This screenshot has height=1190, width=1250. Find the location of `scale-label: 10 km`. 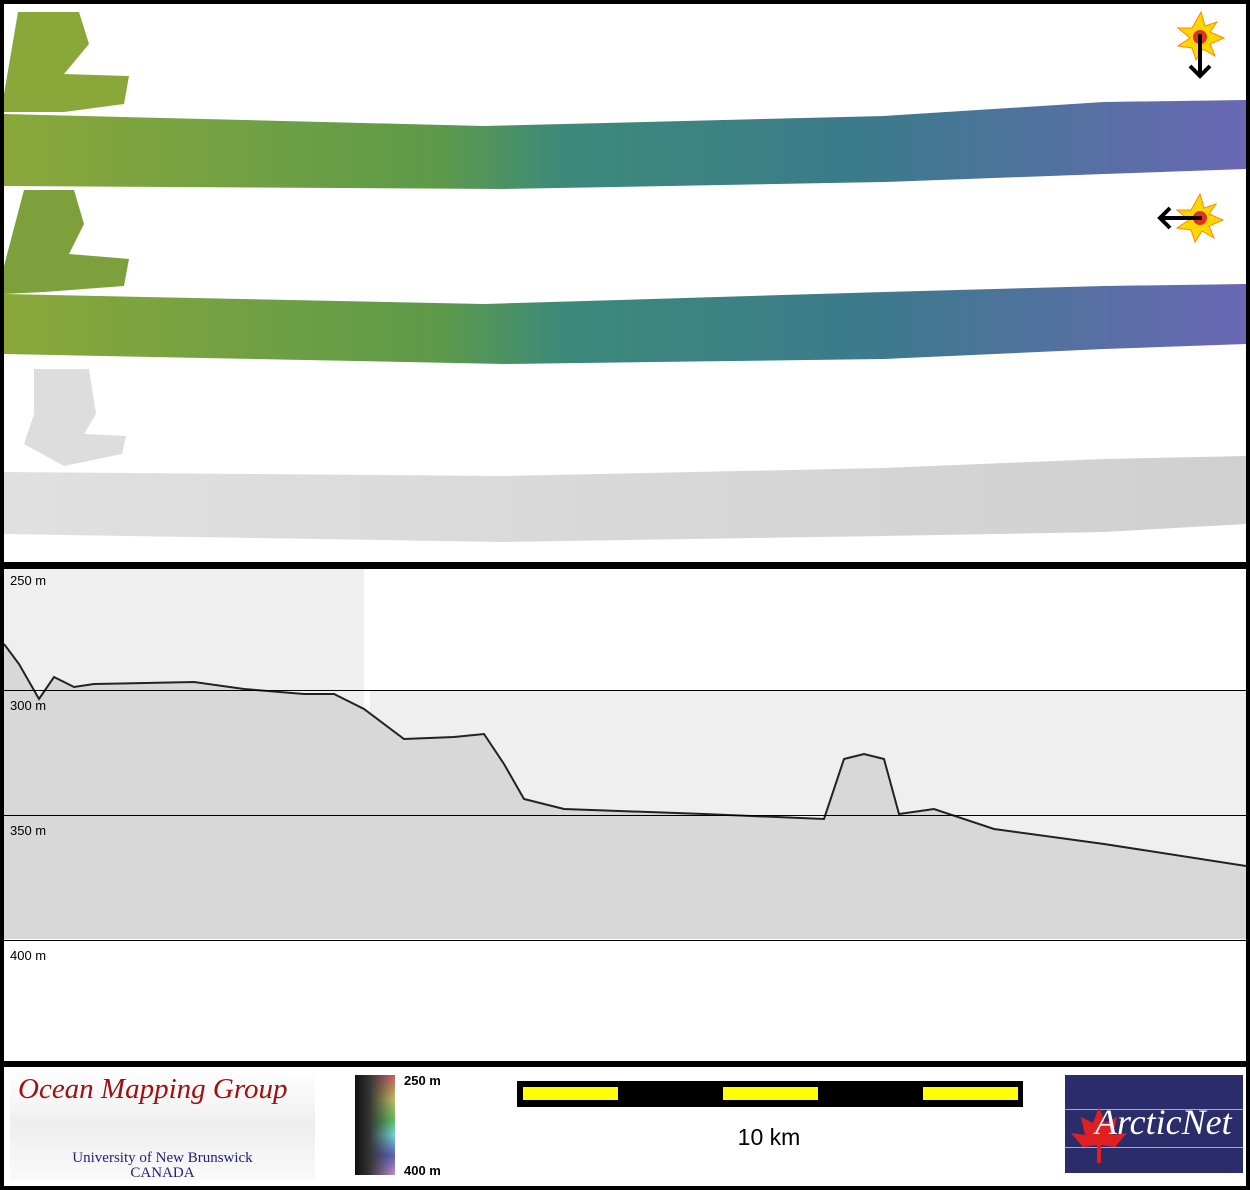

scale-label: 10 km is located at coordinates (769, 1137).